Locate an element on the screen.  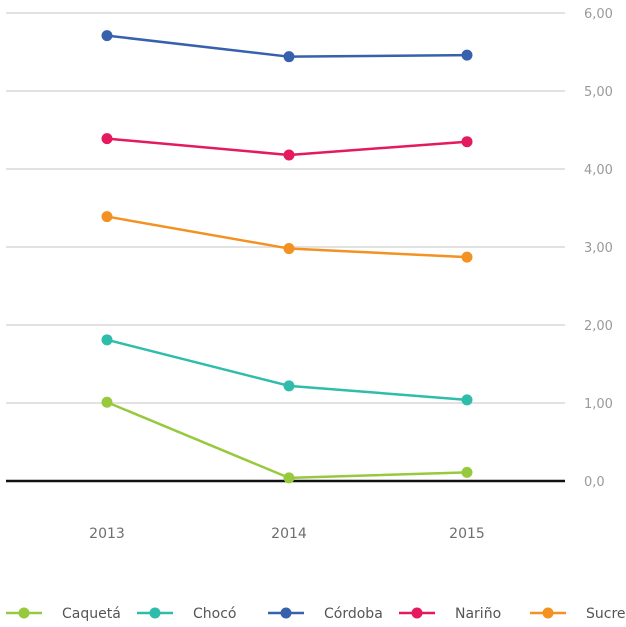
legend-label: Córdoba is located at coordinates (353, 614).